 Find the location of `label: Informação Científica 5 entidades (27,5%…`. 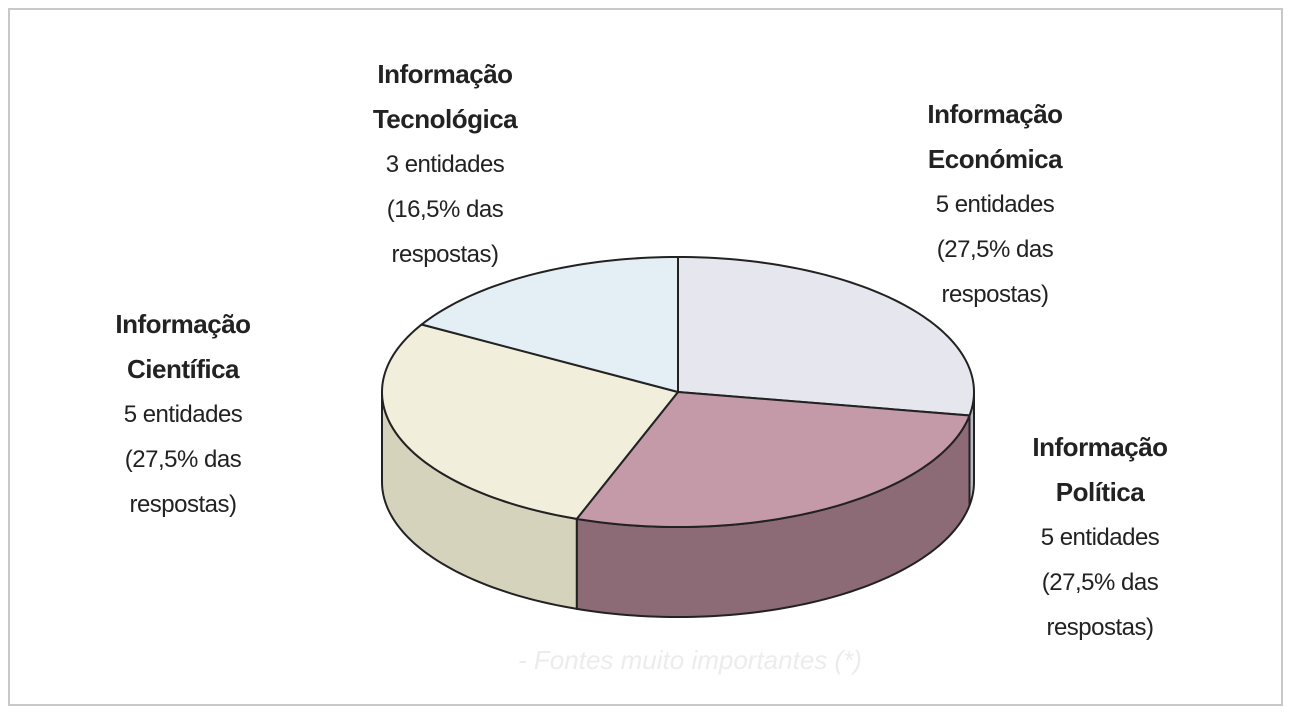

label: Informação Científica 5 entidades (27,5%… is located at coordinates (183, 414).